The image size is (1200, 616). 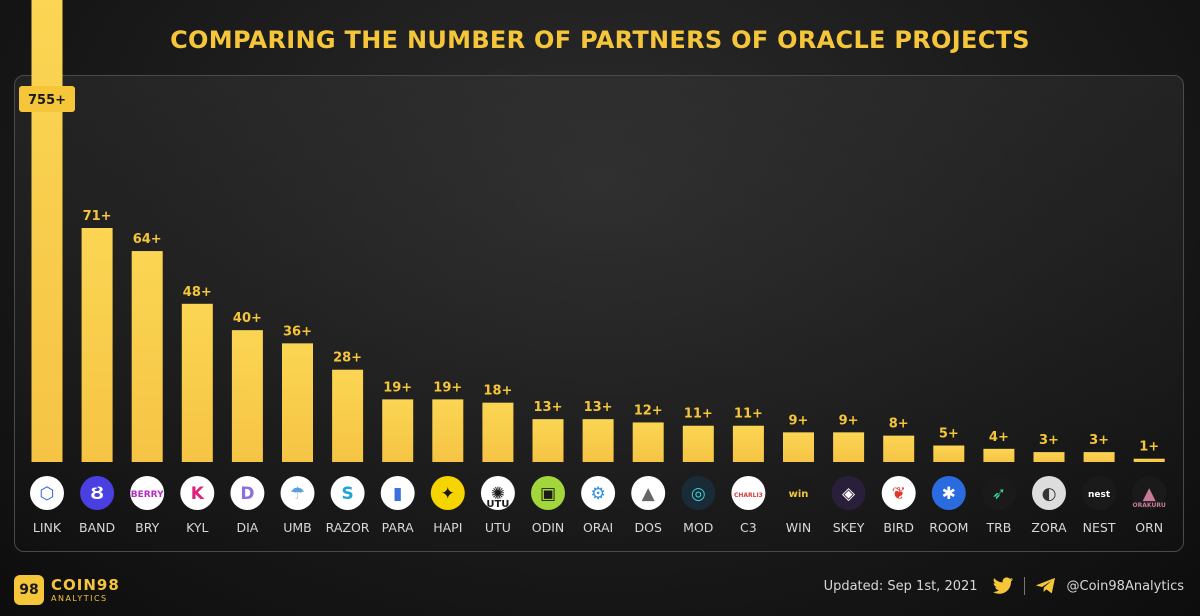 I want to click on hapi-icon, so click(x=447, y=493).